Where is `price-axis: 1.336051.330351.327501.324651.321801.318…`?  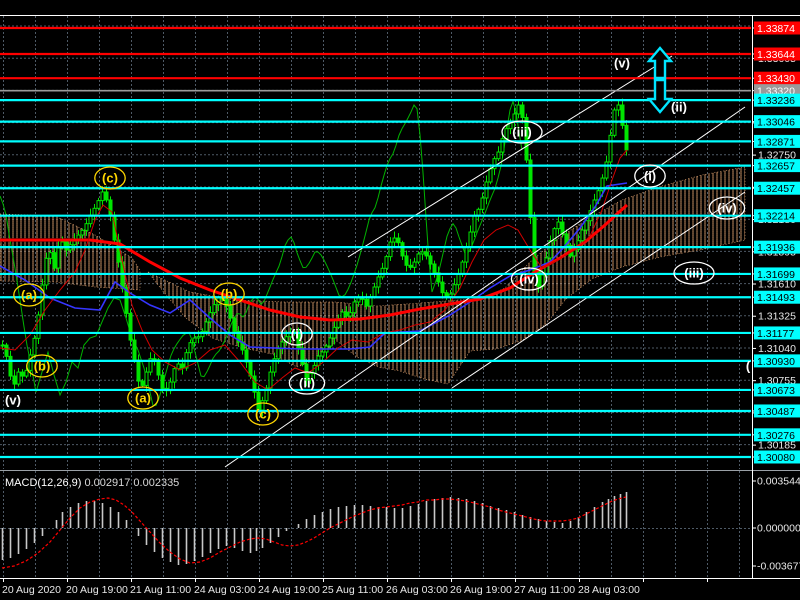
price-axis: 1.336051.330351.327501.324651.321801.318… is located at coordinates (776, 297).